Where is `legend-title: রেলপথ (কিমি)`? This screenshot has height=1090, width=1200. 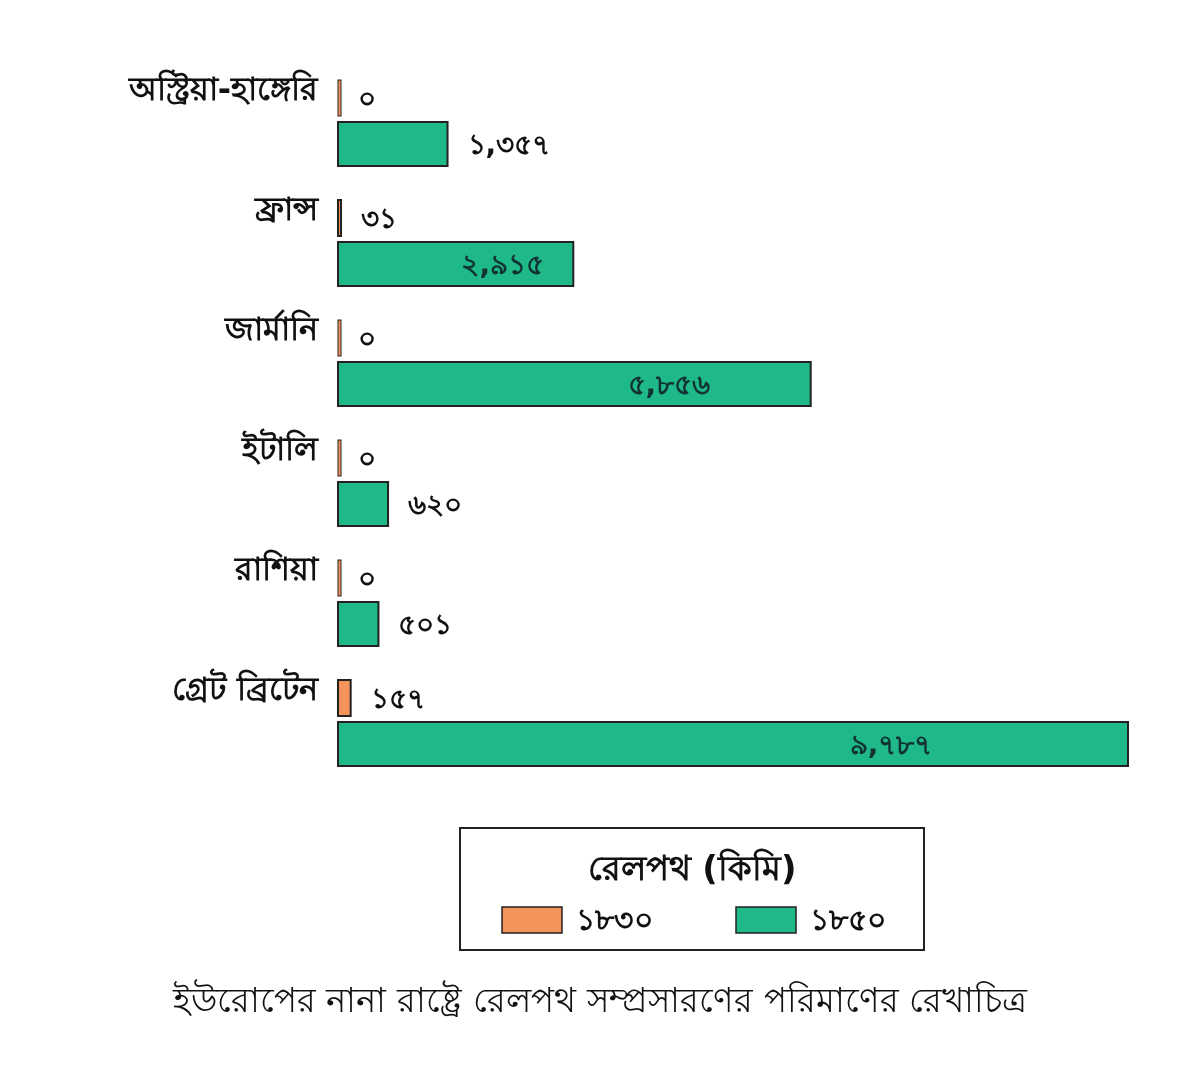 legend-title: রেলপথ (কিমি) is located at coordinates (692, 868).